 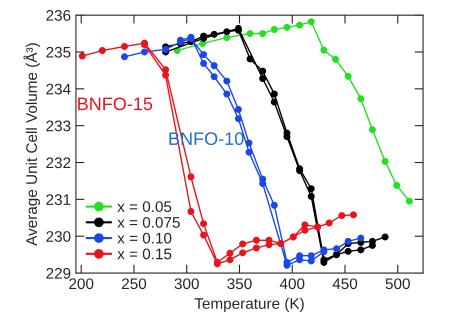 What do you see at coordinates (398, 284) in the screenshot?
I see `x-tick-label: 500` at bounding box center [398, 284].